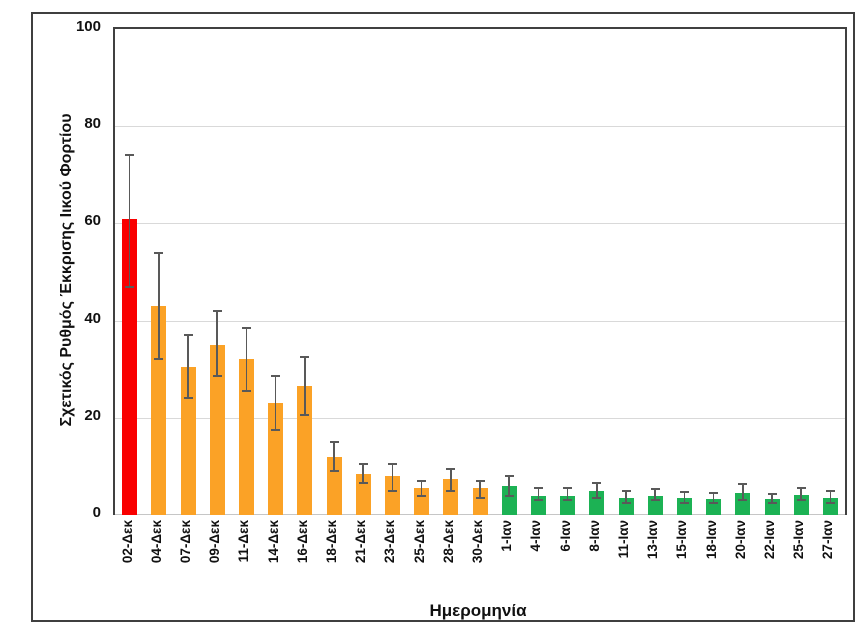 This screenshot has height=634, width=868. What do you see at coordinates (66, 270) in the screenshot?
I see `y-axis-title: Σχετικός Ρυθμός Έκκρισης Ιικού Φορτίου` at bounding box center [66, 270].